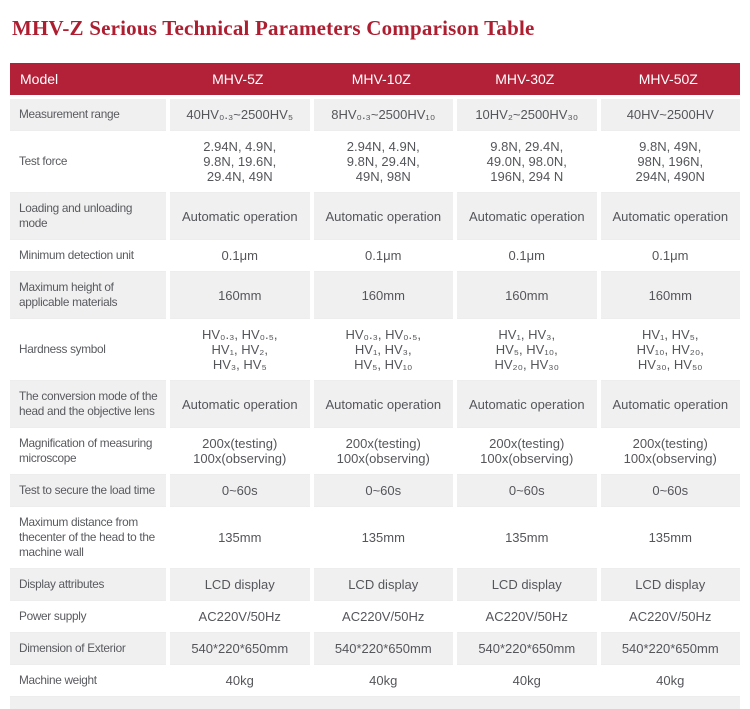 The image size is (750, 709). What do you see at coordinates (670, 490) in the screenshot?
I see `row-value-mhv-50z: 0~60s` at bounding box center [670, 490].